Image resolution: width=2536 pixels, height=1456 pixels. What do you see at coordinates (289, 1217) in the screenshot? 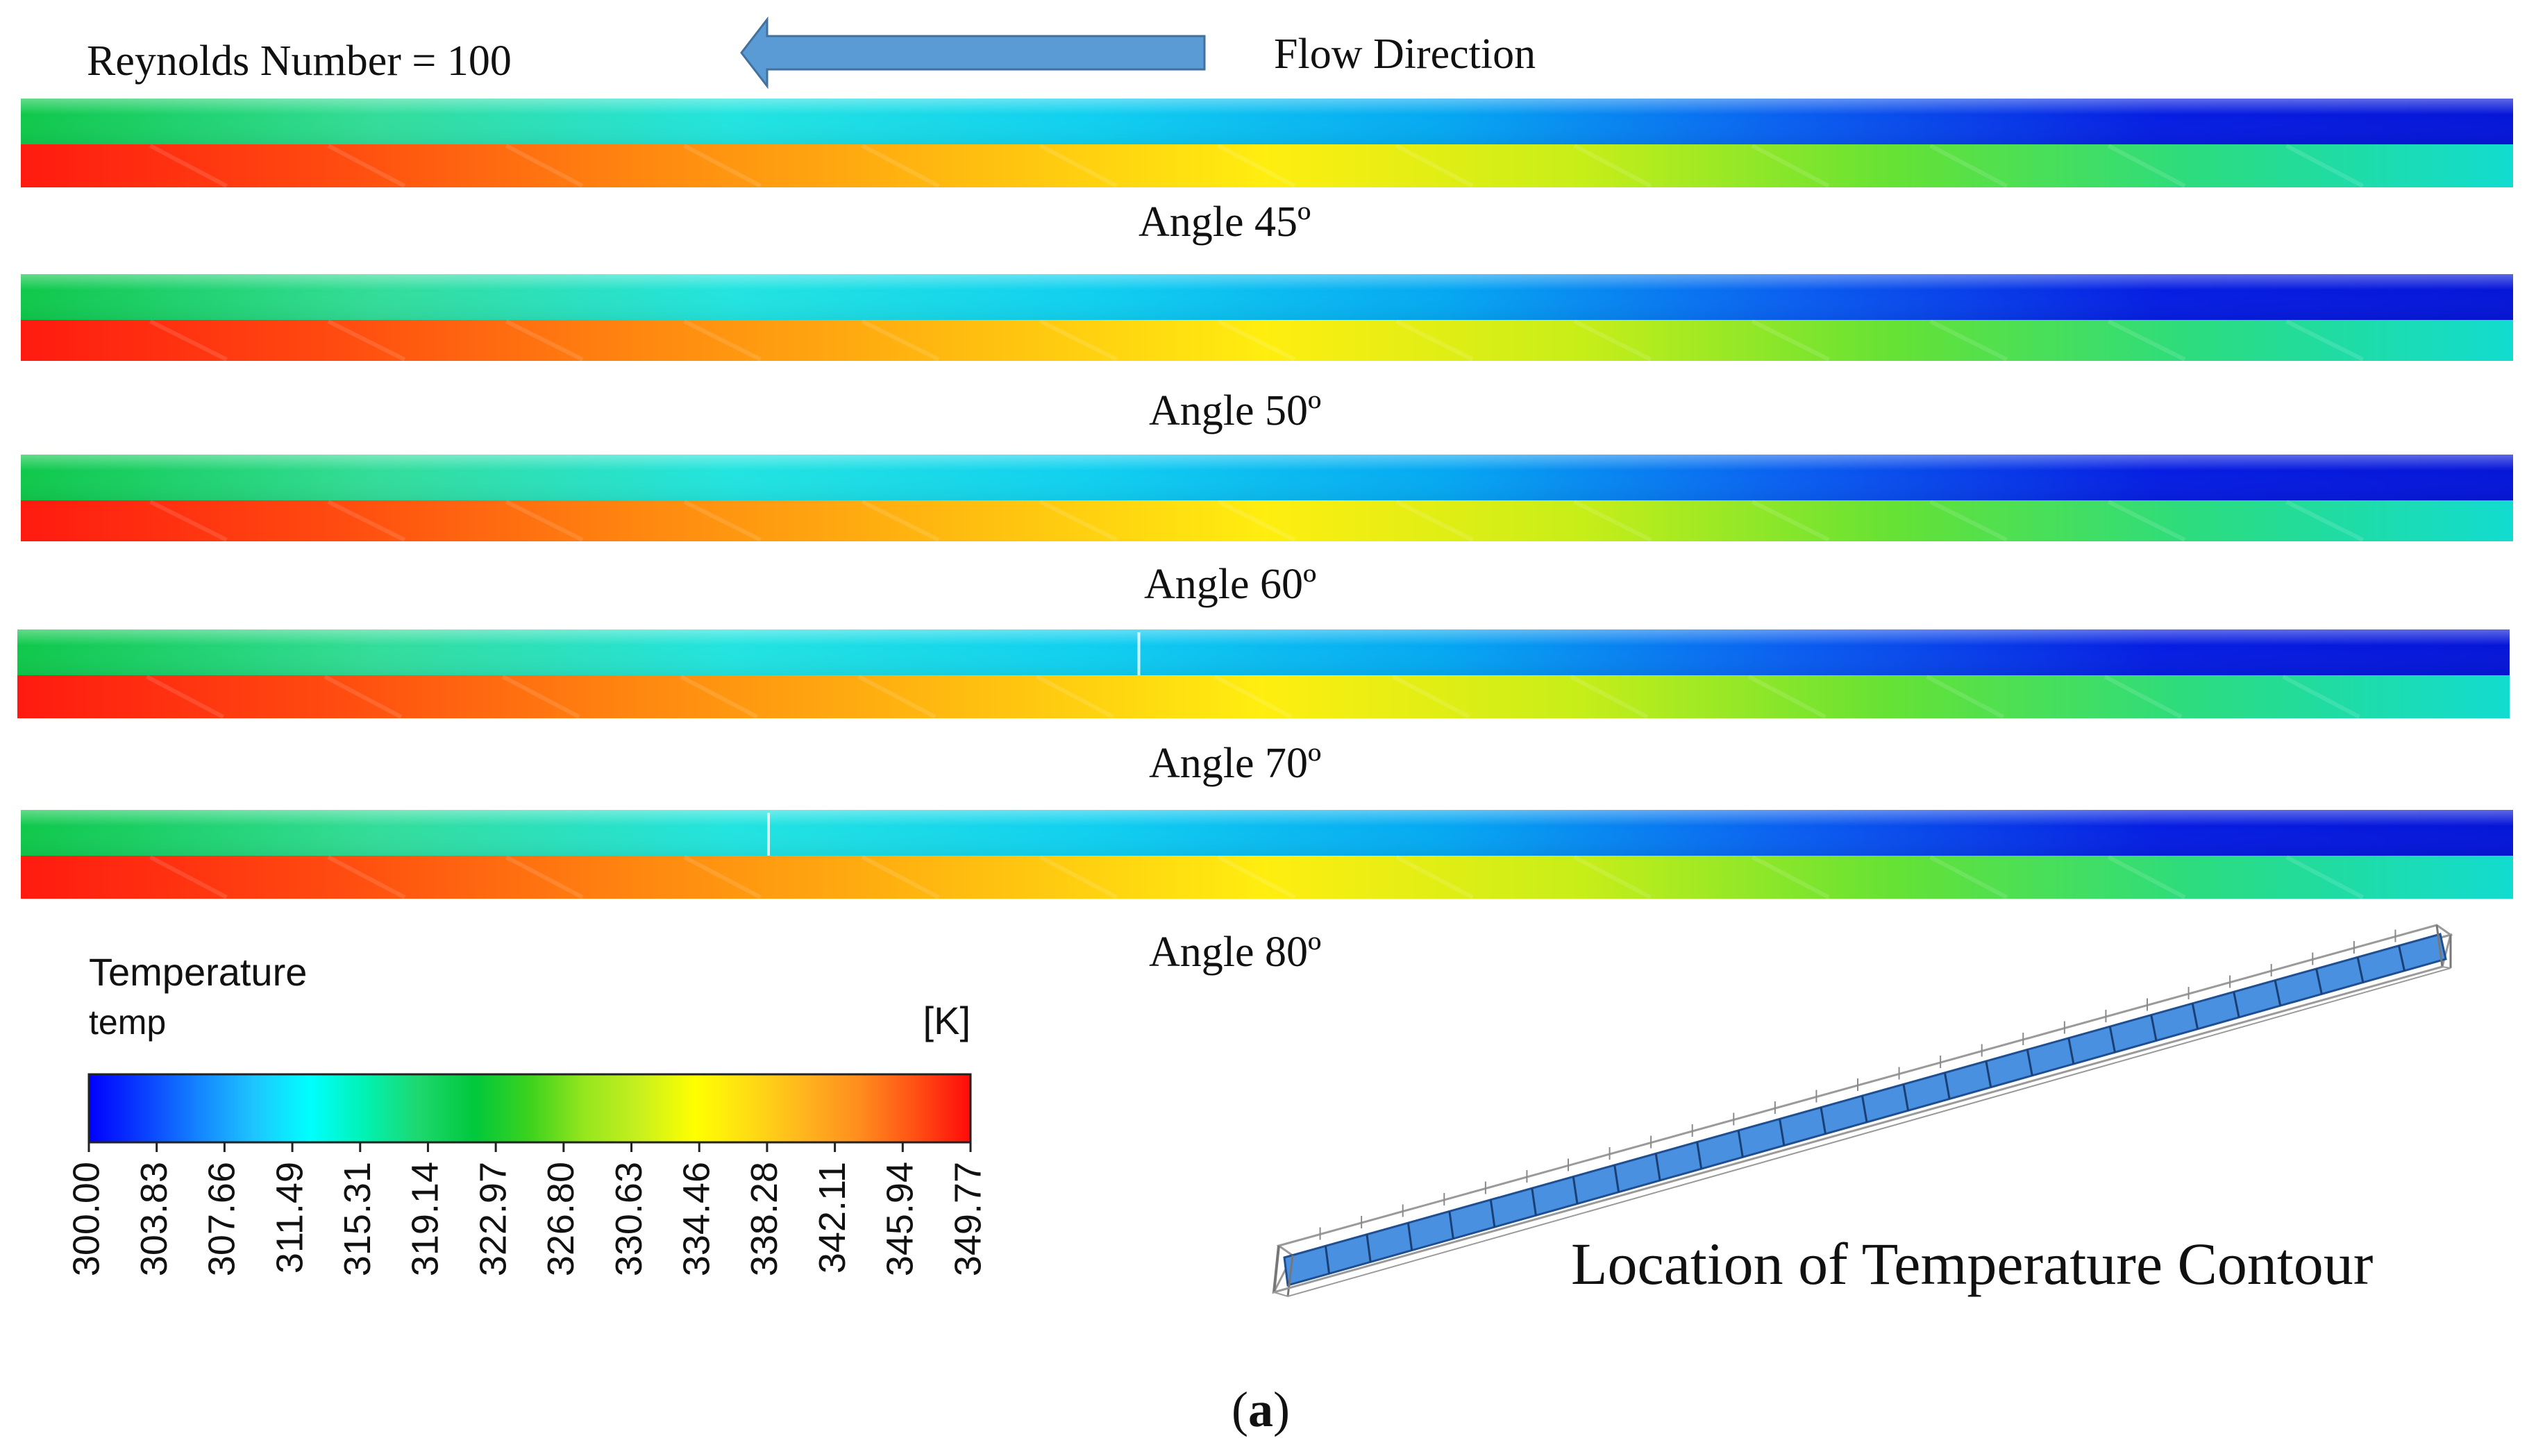
I see `legend-tick-label: 311.49` at bounding box center [289, 1217].